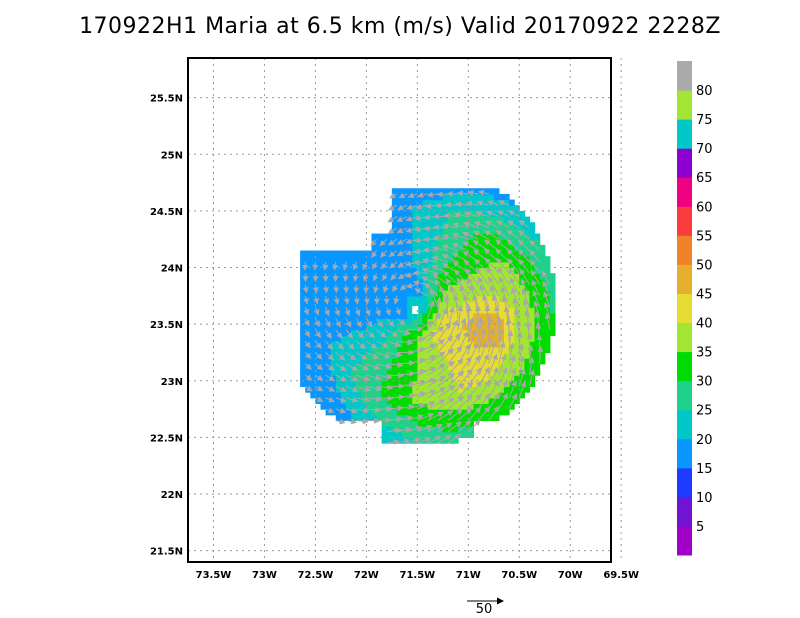 The height and width of the screenshot is (618, 800). I want to click on colorbar-segment, so click(684, 424).